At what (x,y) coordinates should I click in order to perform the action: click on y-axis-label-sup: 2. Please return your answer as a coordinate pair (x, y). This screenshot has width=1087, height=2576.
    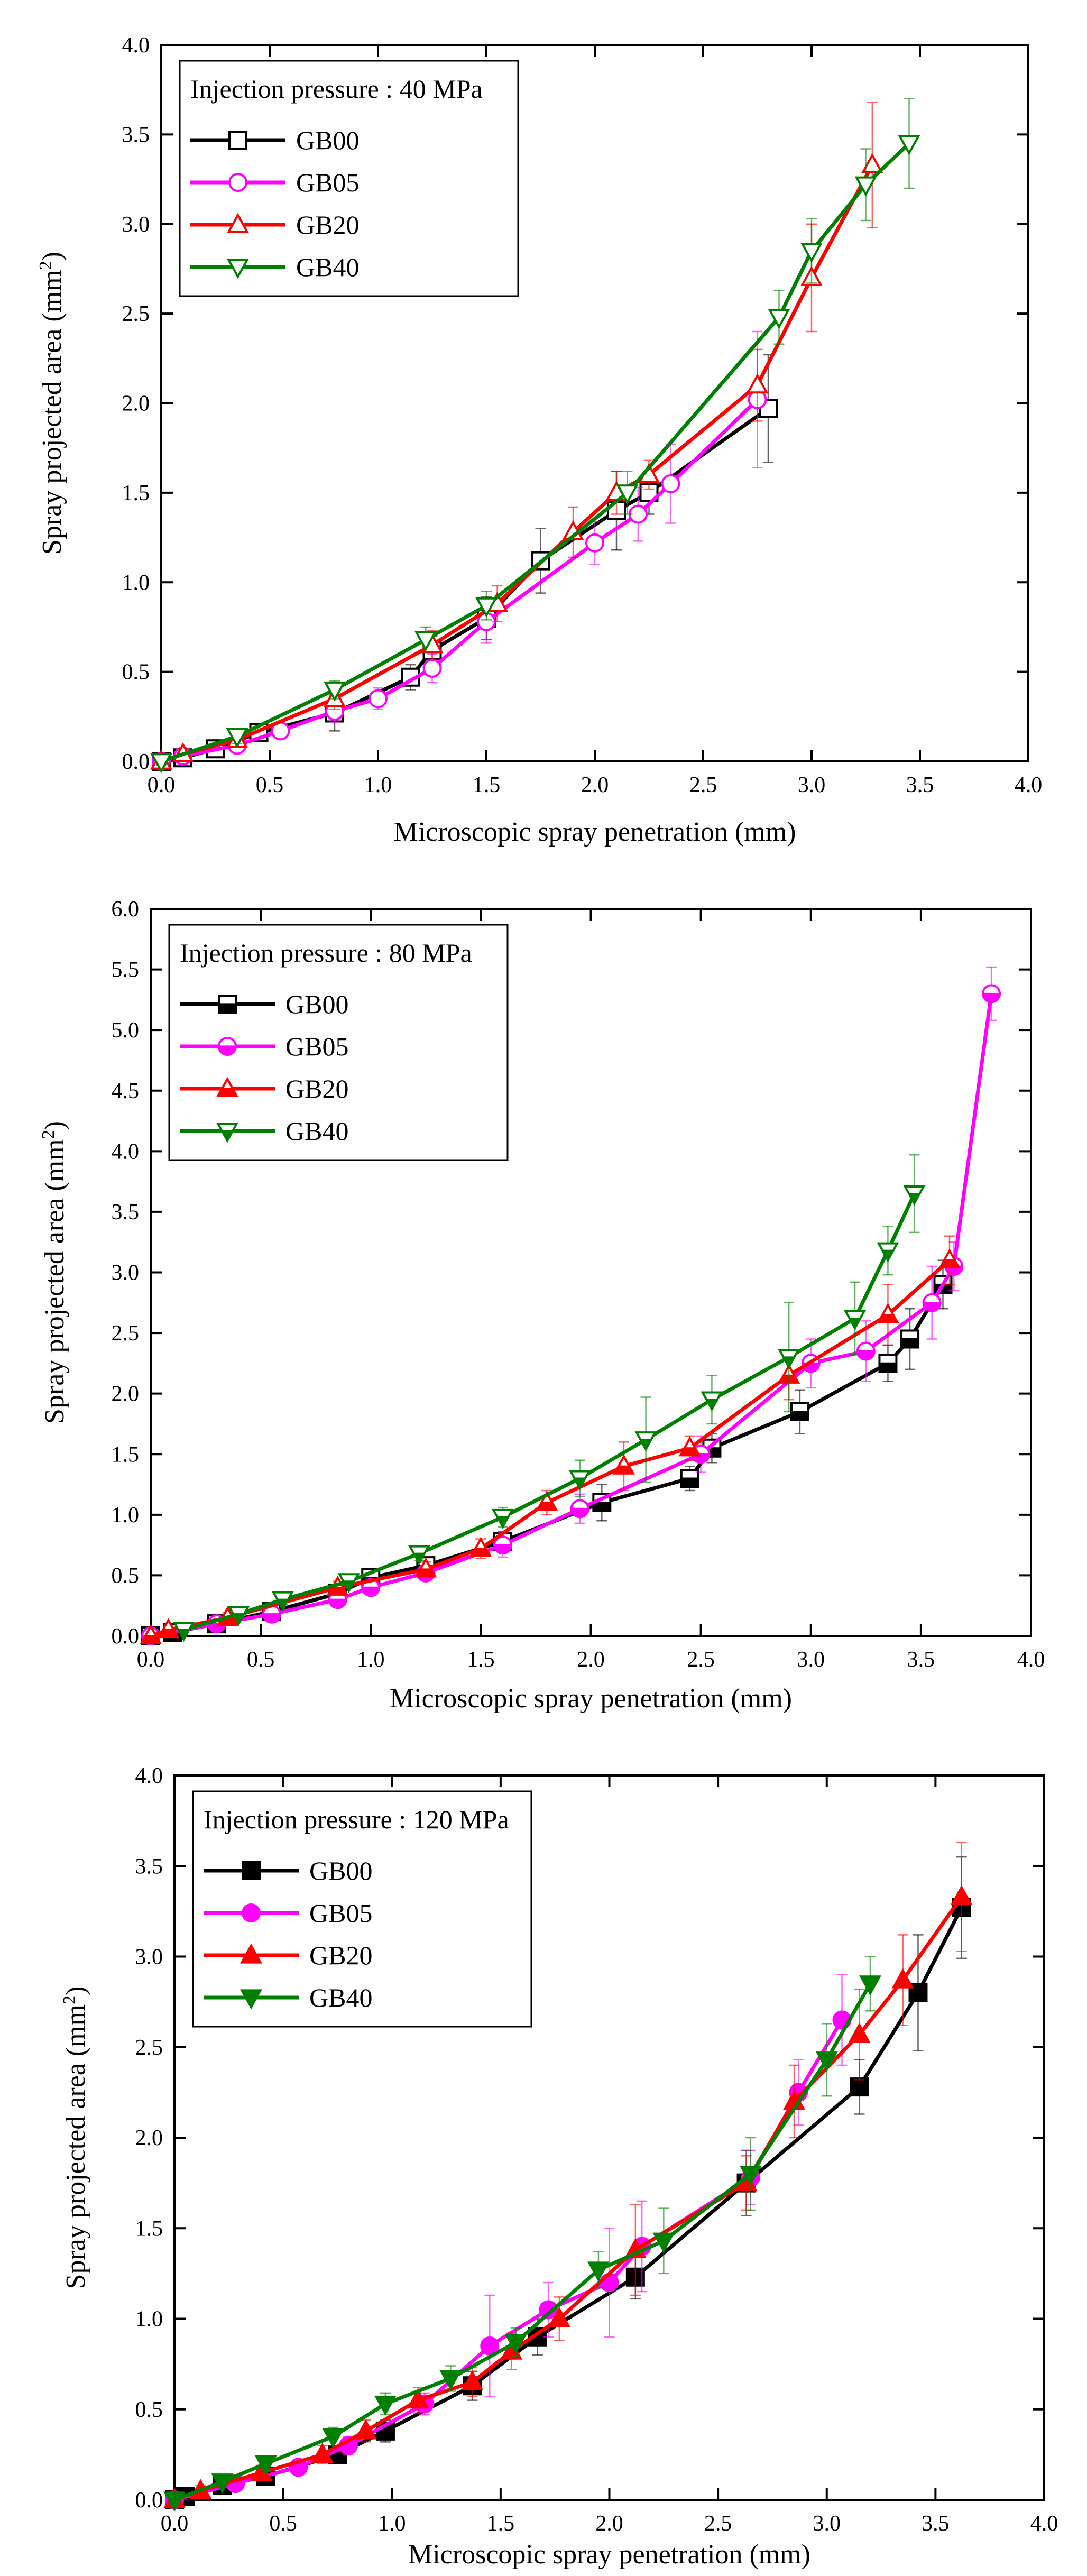
    Looking at the image, I should click on (46, 265).